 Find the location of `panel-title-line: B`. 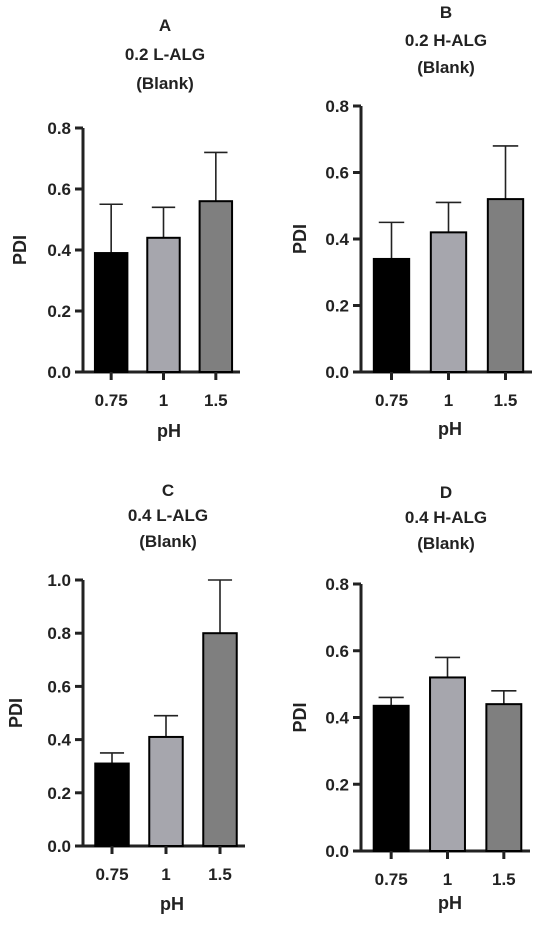

panel-title-line: B is located at coordinates (446, 12).